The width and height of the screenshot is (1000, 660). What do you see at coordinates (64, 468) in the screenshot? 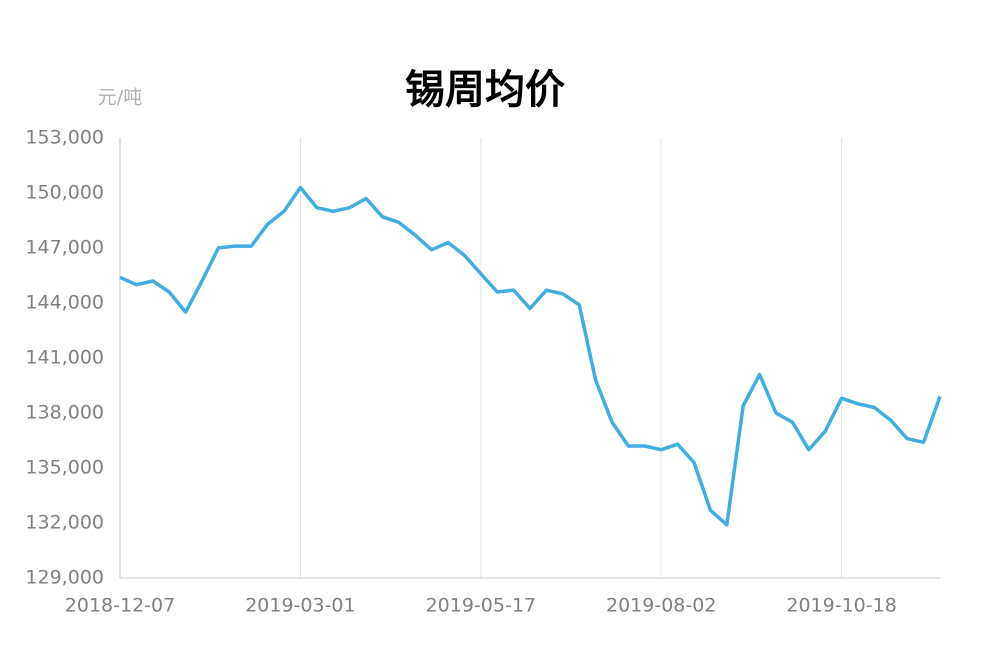
I see `y-tick-label: 135,000` at bounding box center [64, 468].